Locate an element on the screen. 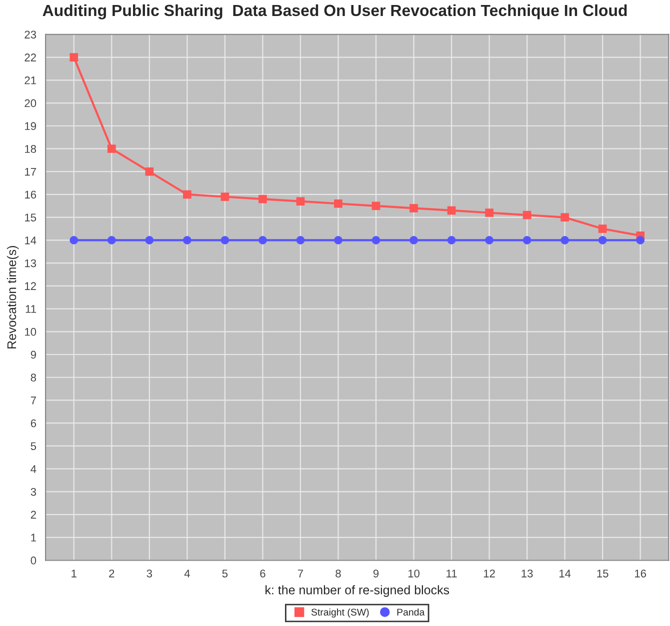  y-tick-label: 21 is located at coordinates (30, 80).